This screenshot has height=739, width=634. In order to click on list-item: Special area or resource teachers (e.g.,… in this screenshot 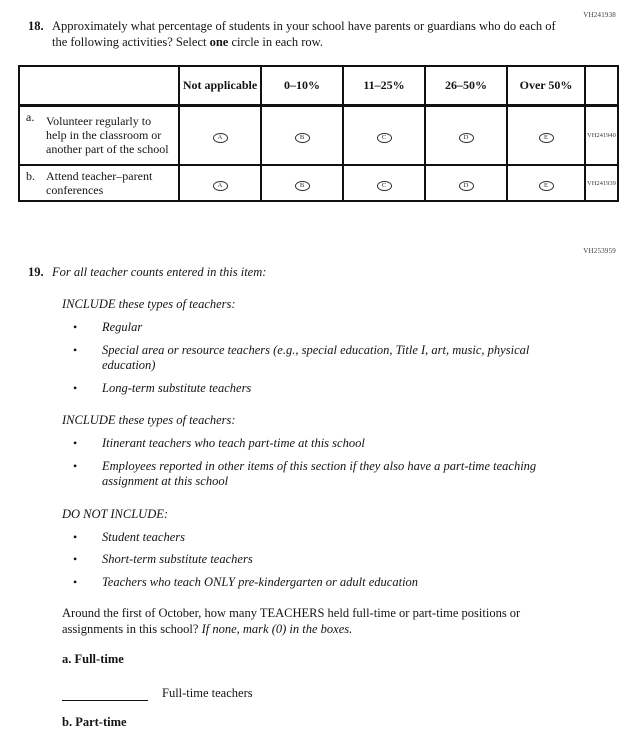, I will do `click(302, 358)`.